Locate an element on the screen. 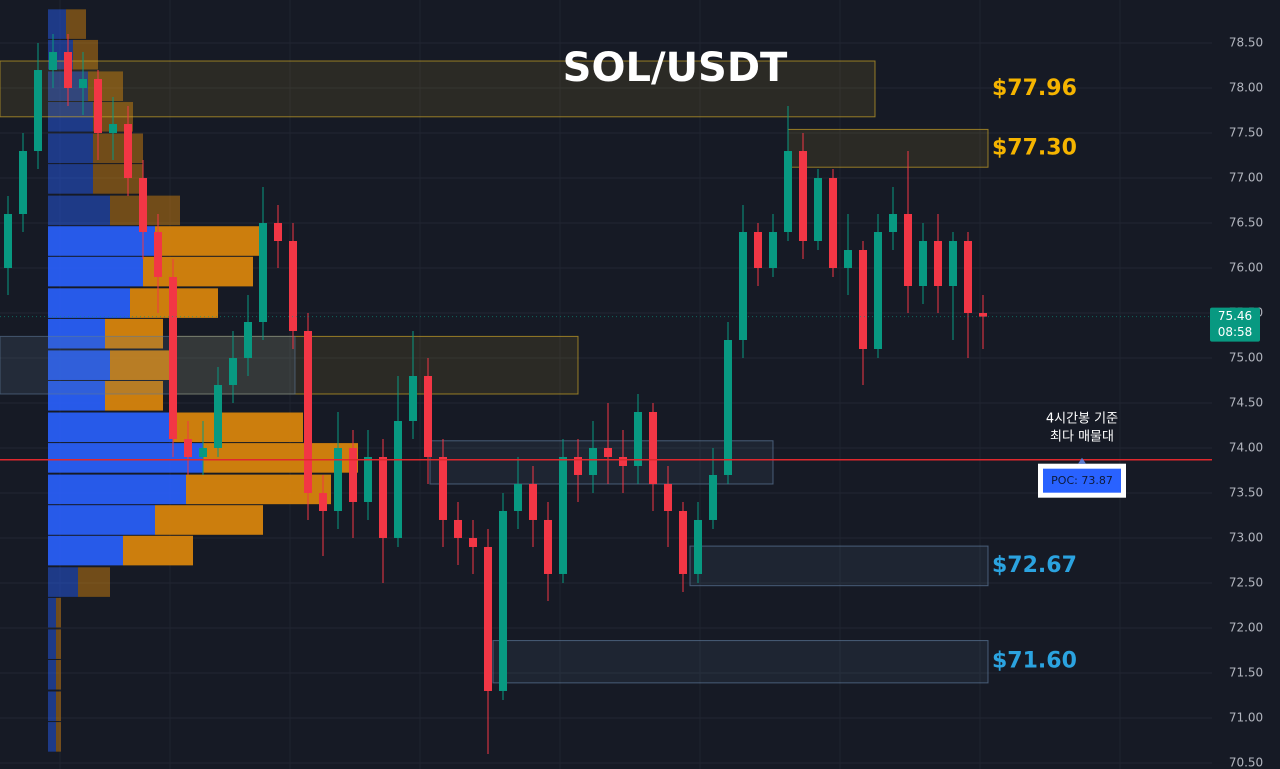  poc-label: POC: 73.87 is located at coordinates (1082, 480).